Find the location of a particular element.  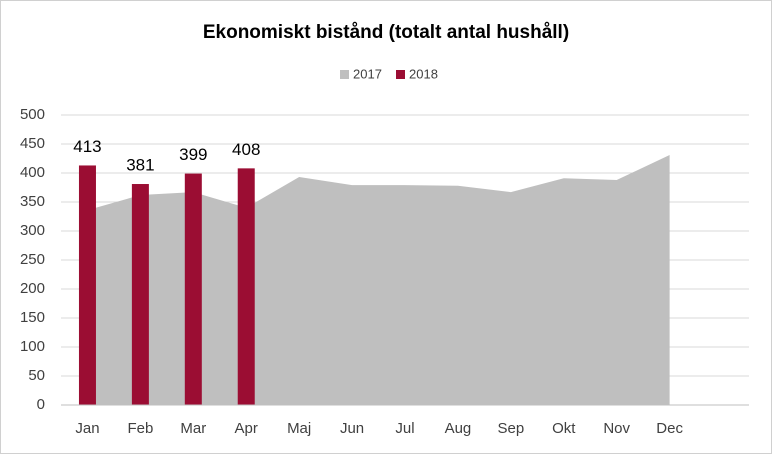

y-tick-label: 100 is located at coordinates (32, 346).